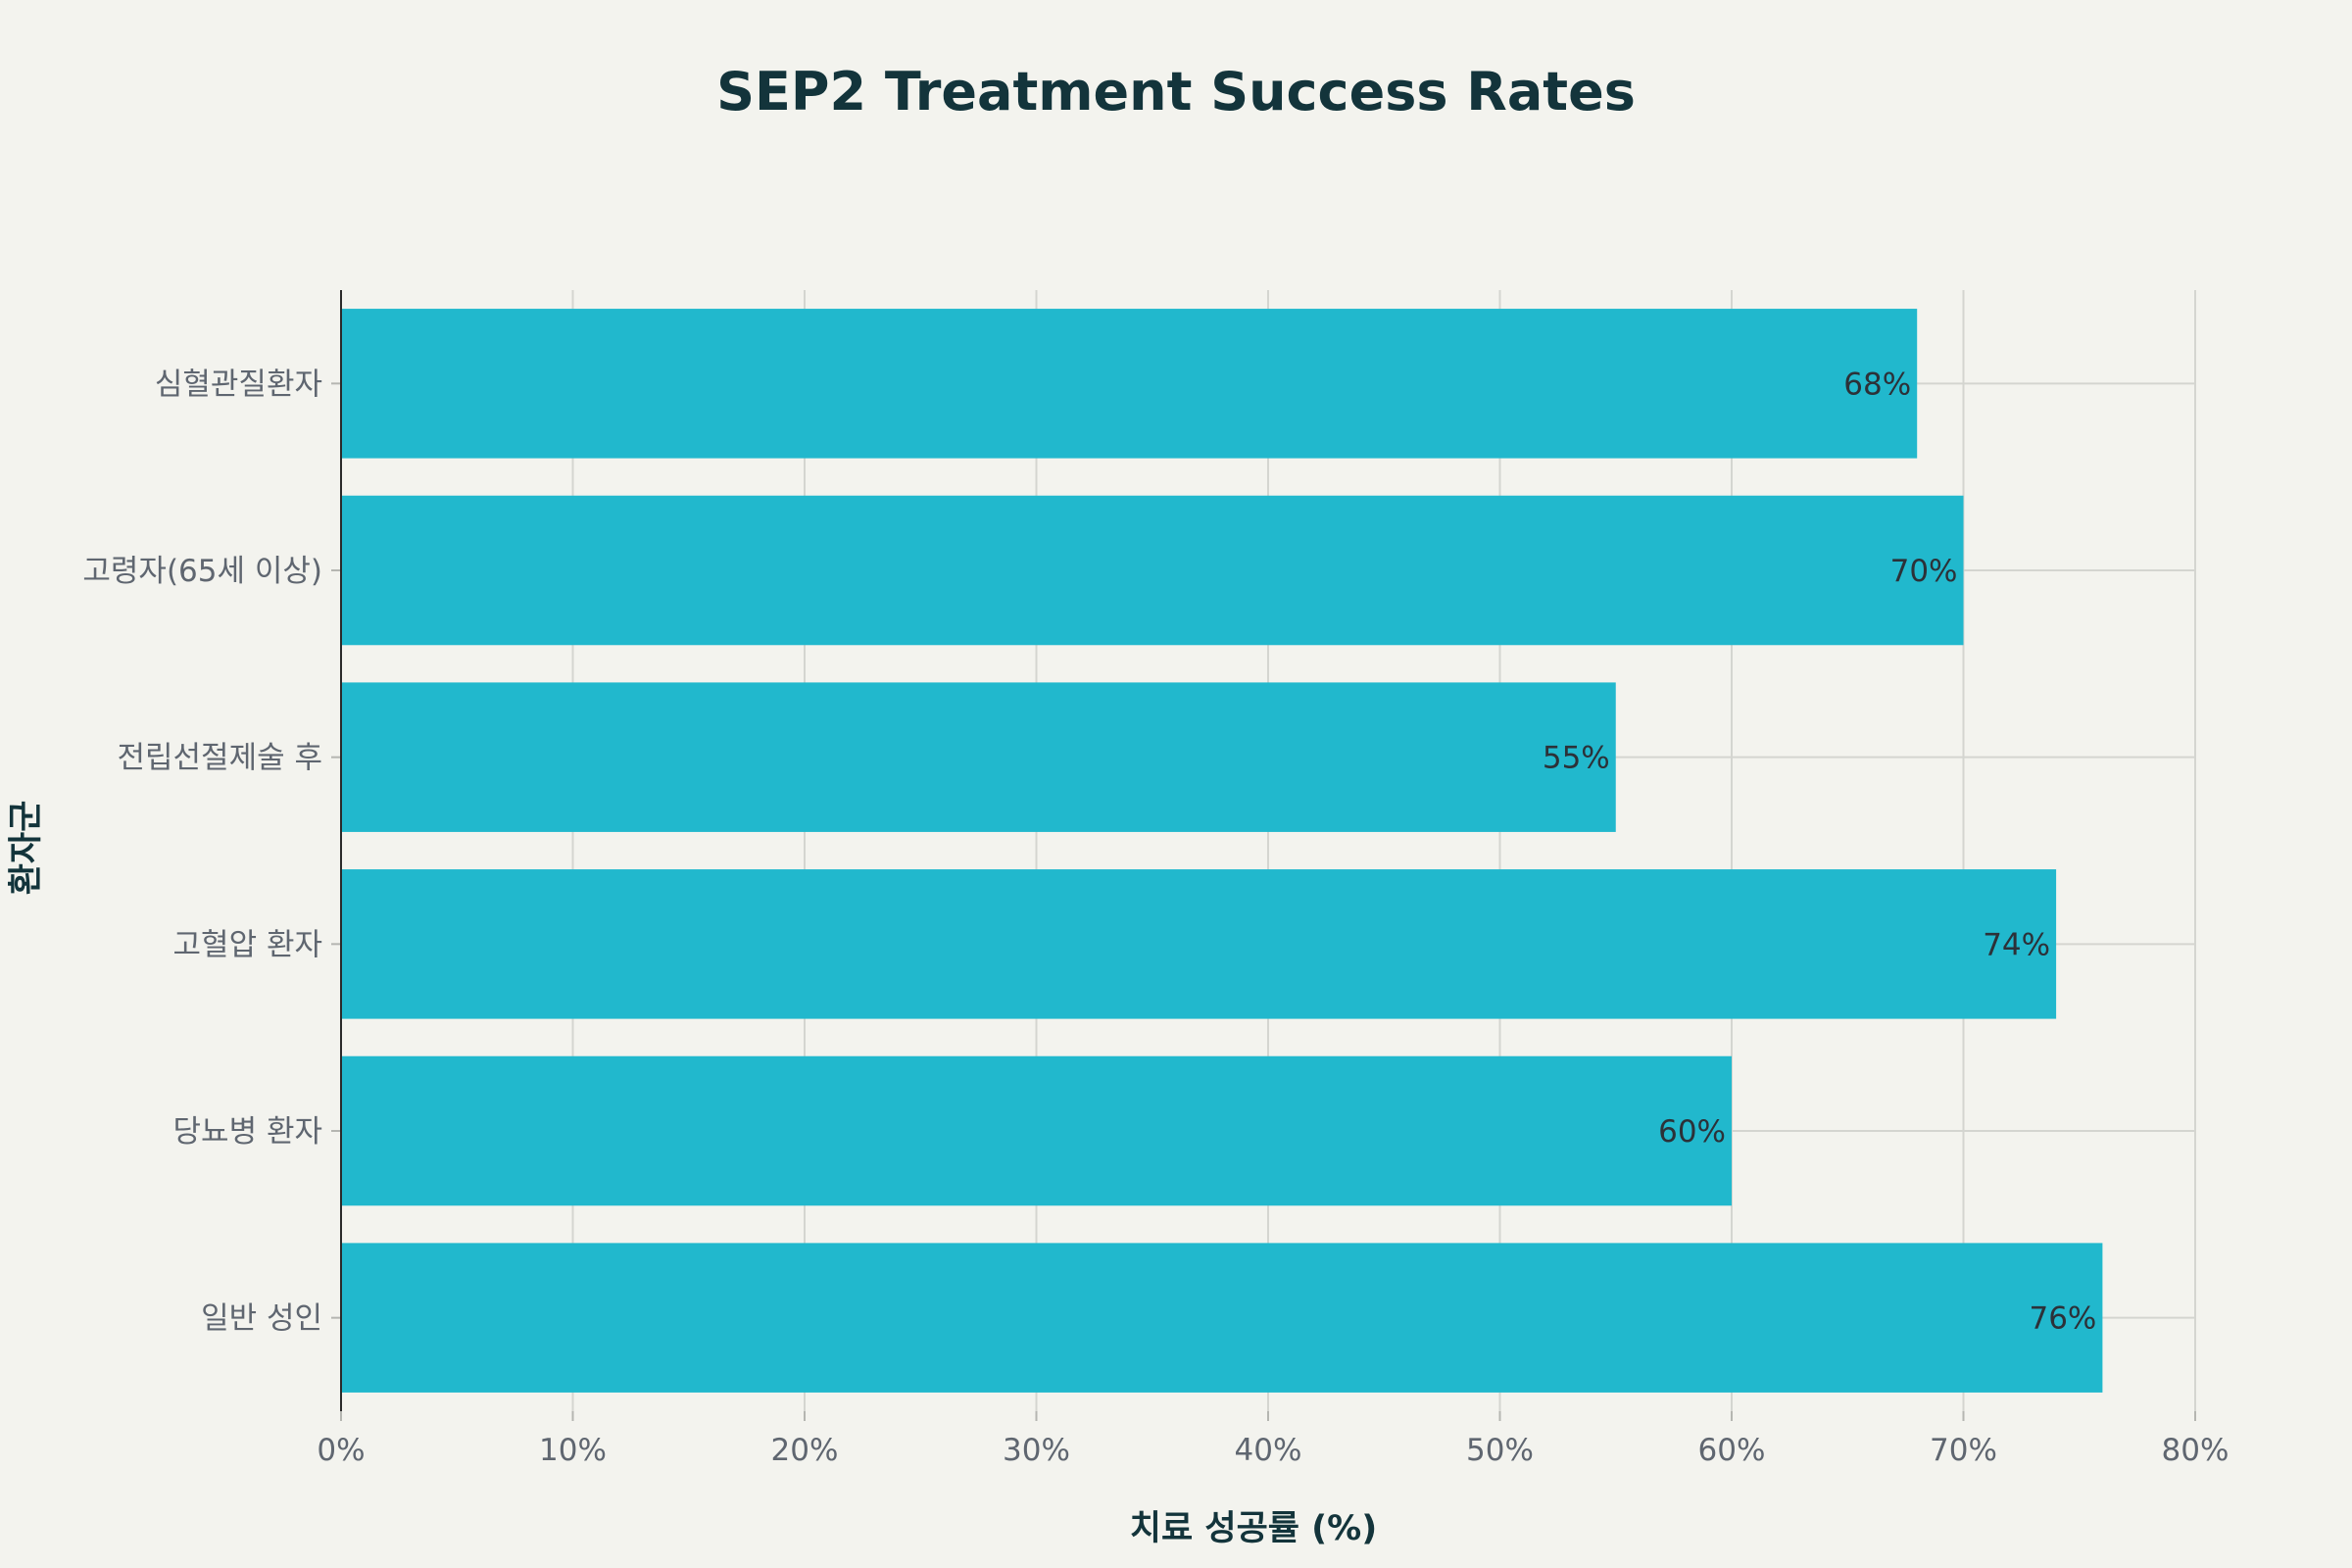 The image size is (2352, 1568). Describe the element at coordinates (26, 848) in the screenshot. I see `y-axis-title: 환자군` at that location.